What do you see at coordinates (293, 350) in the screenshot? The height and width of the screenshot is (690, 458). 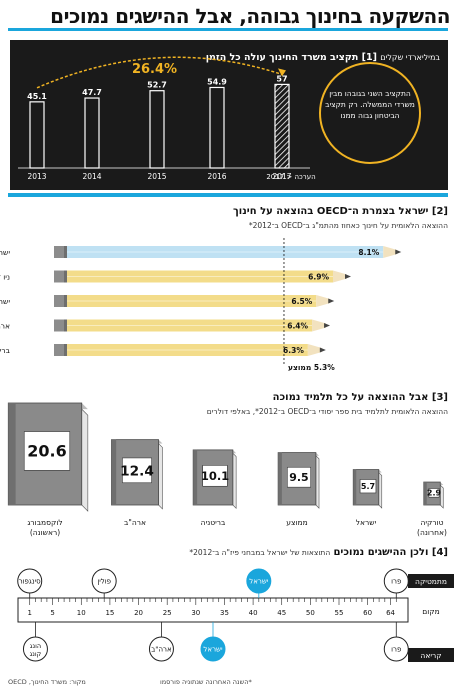 I see `pencil-value: 6.3%` at bounding box center [293, 350].